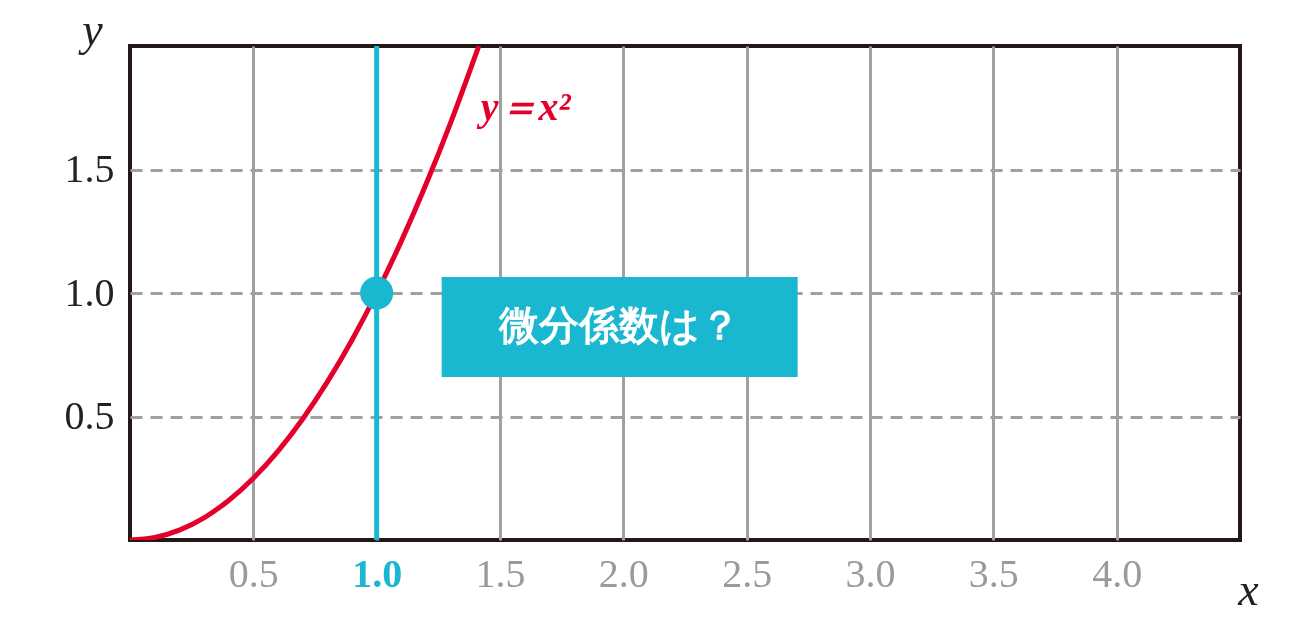  What do you see at coordinates (524, 106) in the screenshot?
I see `series-label: y＝x²` at bounding box center [524, 106].